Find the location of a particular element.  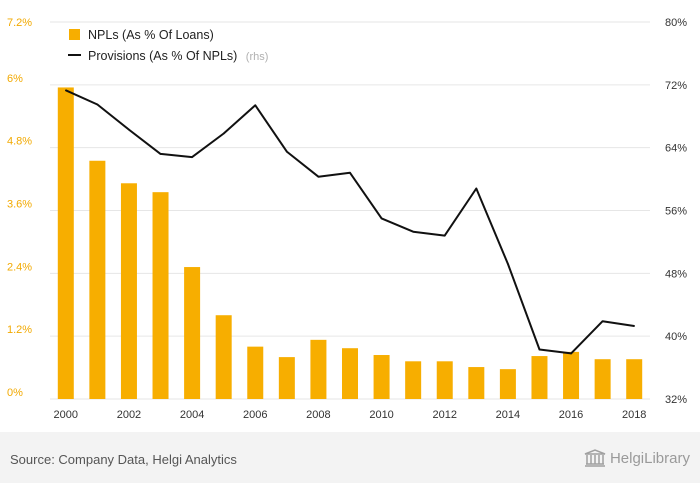

legend-swatch-npl is located at coordinates (74, 34).